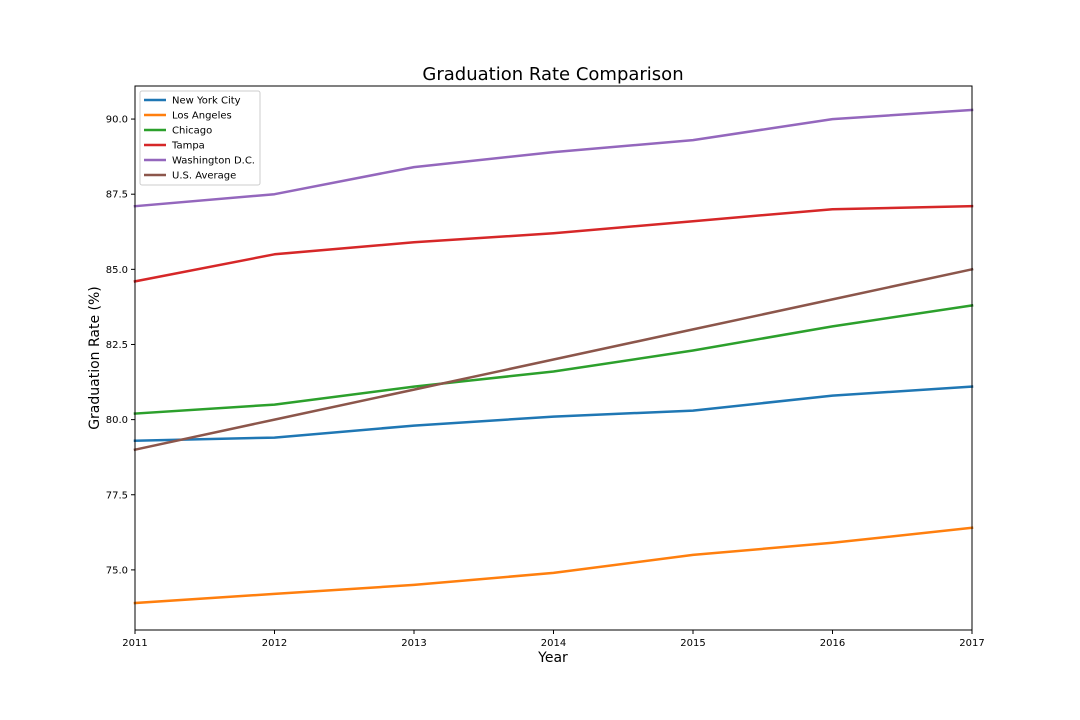  What do you see at coordinates (553, 643) in the screenshot?
I see `x-tick-label: 2014` at bounding box center [553, 643].